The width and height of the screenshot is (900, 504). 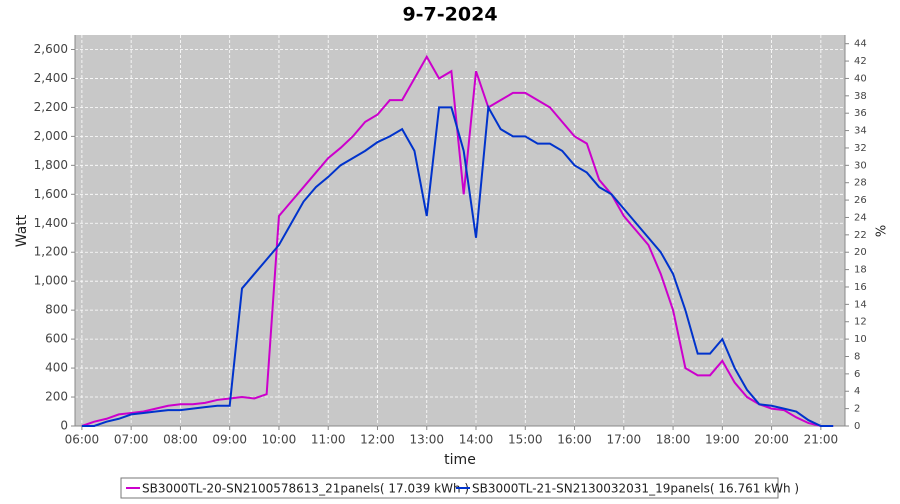 What do you see at coordinates (860, 148) in the screenshot?
I see `y2-tick-label: 32` at bounding box center [860, 148].